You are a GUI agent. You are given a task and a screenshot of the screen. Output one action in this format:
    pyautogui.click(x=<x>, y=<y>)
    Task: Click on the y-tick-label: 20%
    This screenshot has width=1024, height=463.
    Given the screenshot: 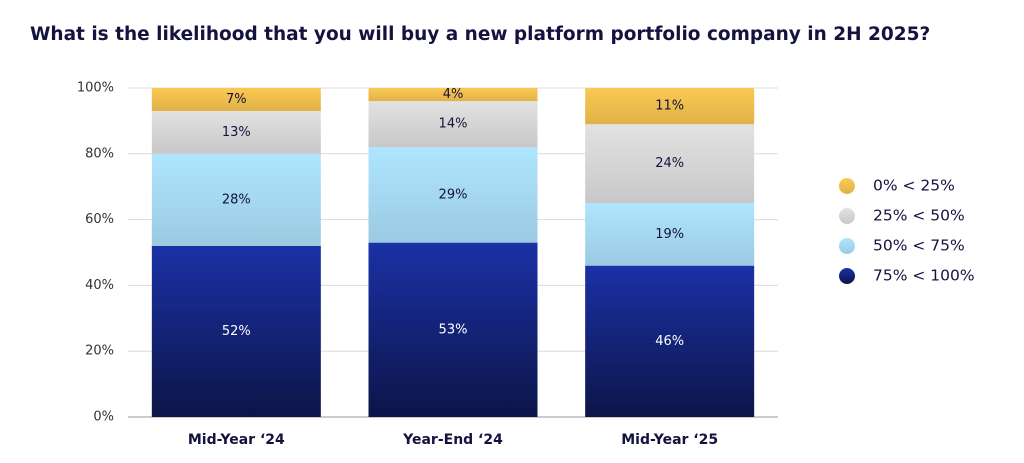 What is the action you would take?
    pyautogui.click(x=99, y=351)
    